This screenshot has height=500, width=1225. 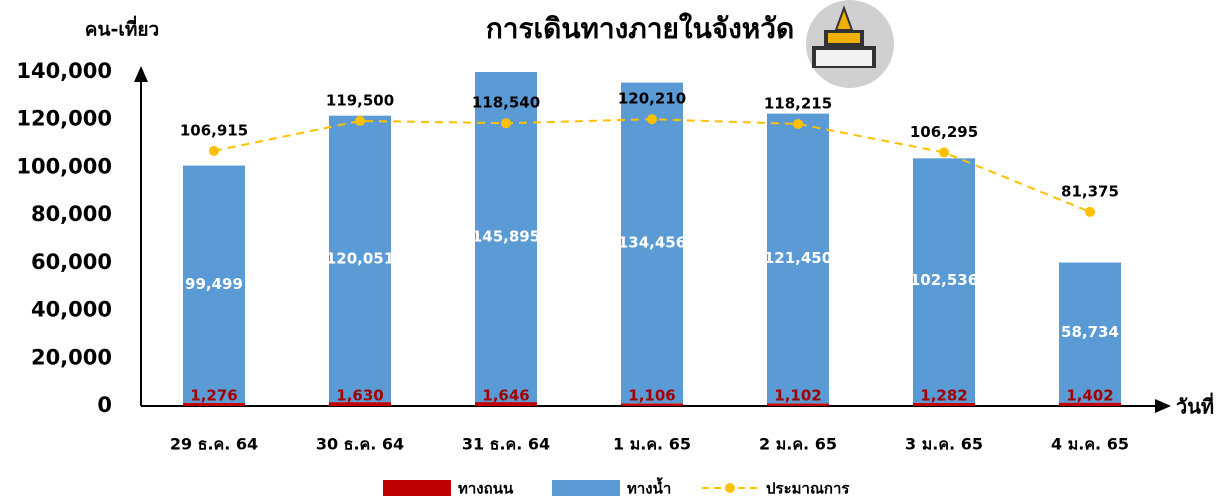 I want to click on legend-label: ทางน้ำ, so click(x=649, y=487).